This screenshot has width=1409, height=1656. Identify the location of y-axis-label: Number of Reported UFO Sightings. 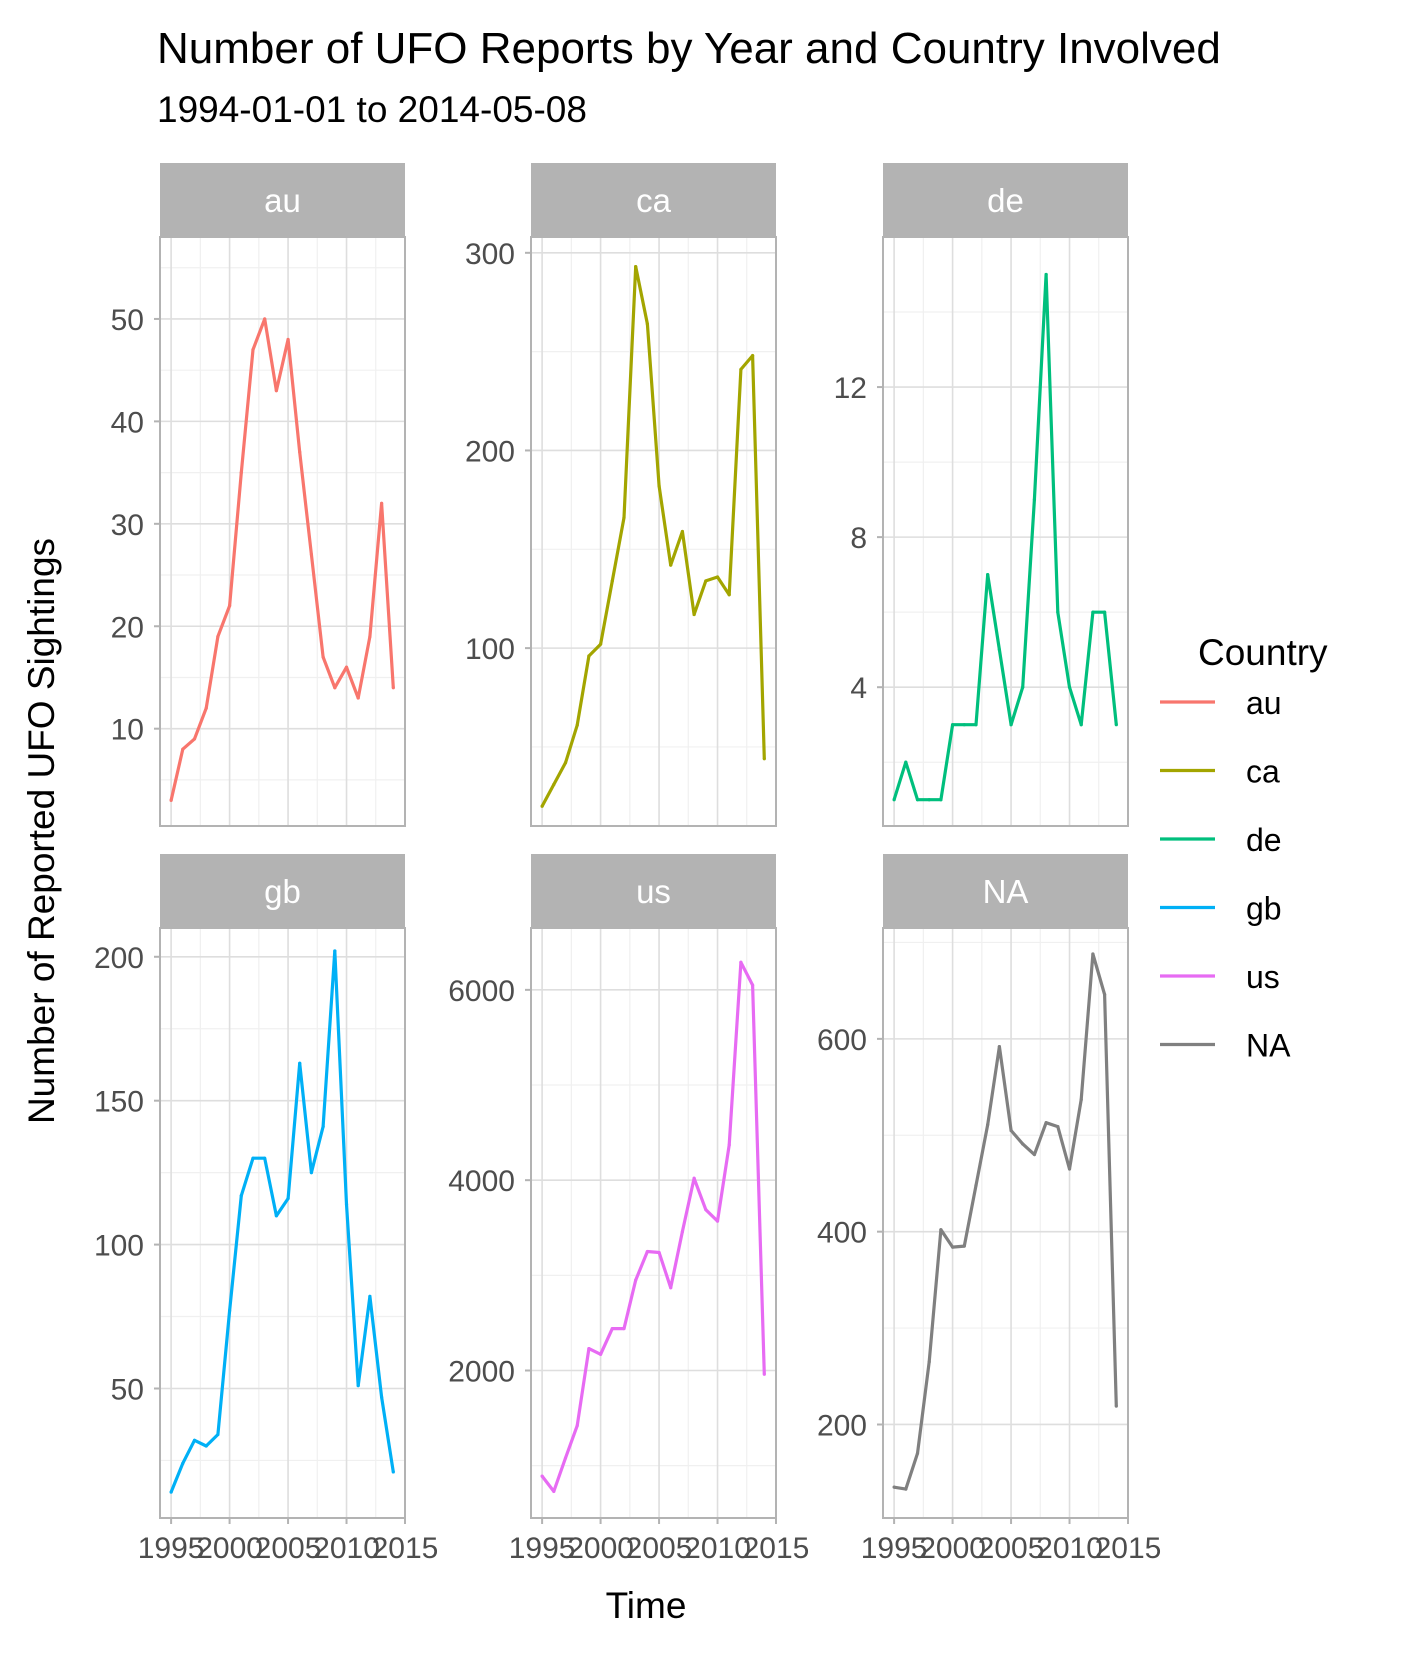
(41, 831).